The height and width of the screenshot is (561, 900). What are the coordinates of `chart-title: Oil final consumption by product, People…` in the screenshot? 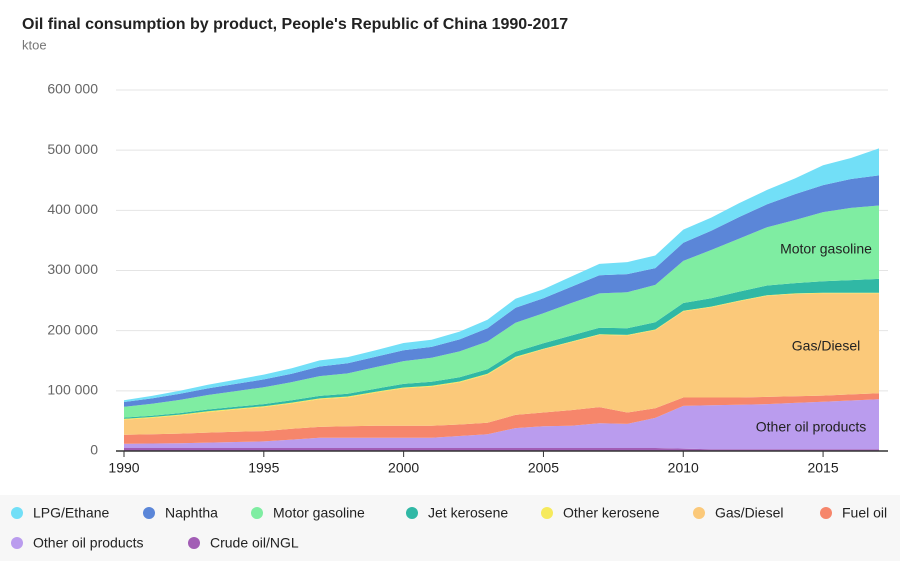 It's located at (295, 24).